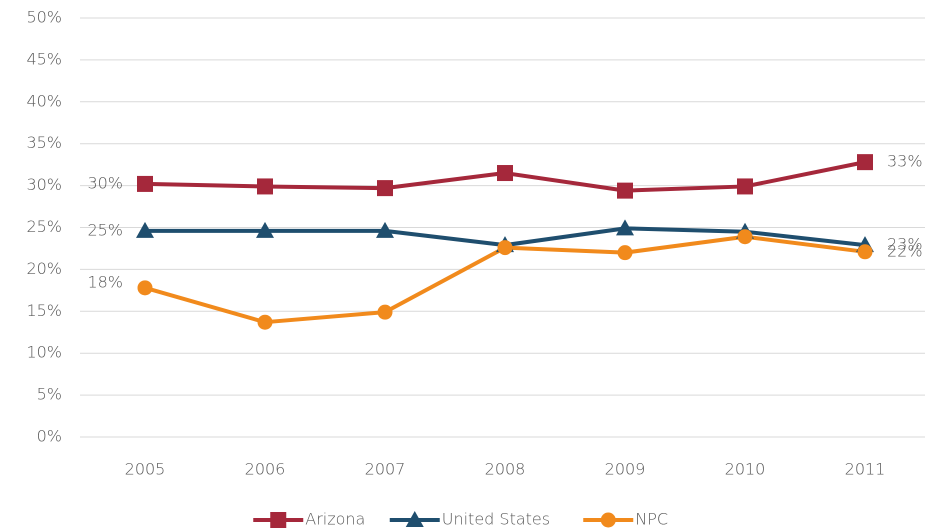  I want to click on x-tick-label: 2009, so click(625, 469).